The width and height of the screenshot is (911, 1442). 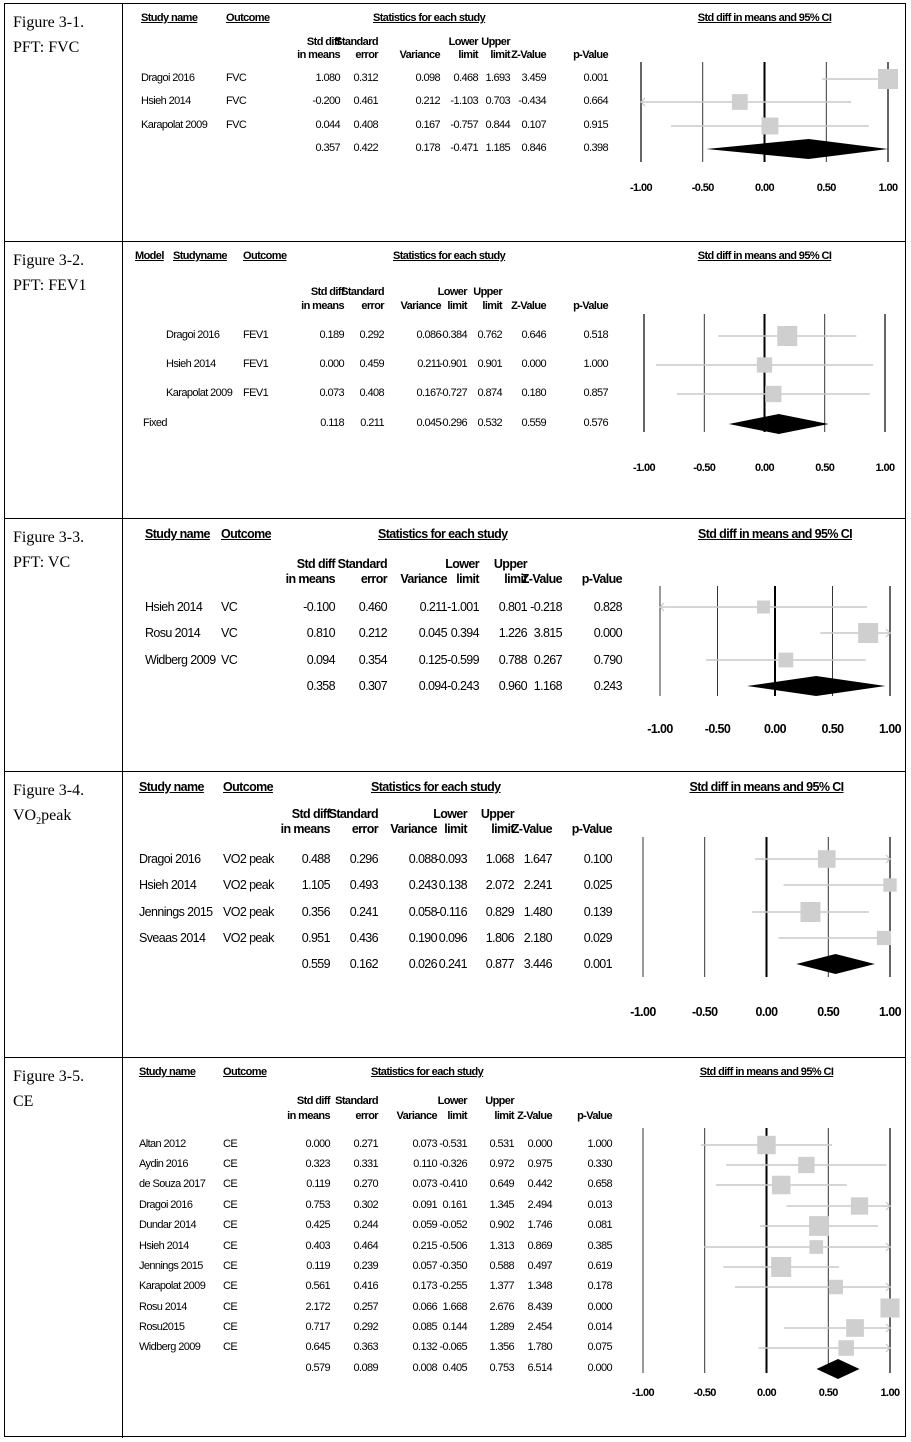 I want to click on outcome-value: VC, so click(x=229, y=660).